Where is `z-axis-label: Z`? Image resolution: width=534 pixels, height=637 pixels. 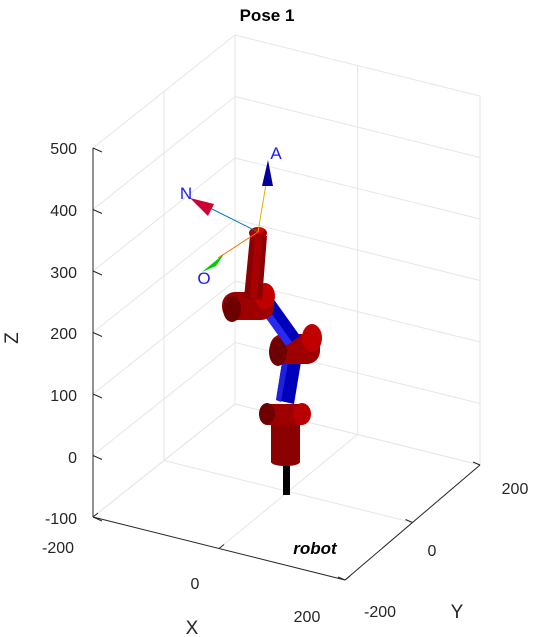
z-axis-label: Z is located at coordinates (12, 338).